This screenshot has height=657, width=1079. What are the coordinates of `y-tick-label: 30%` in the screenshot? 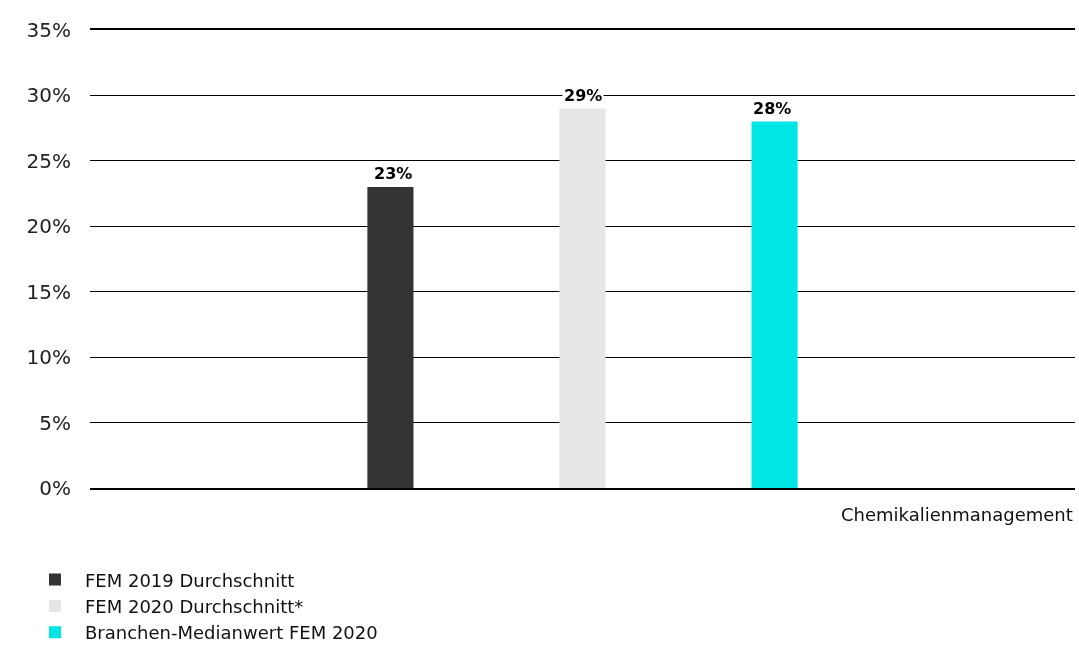 It's located at (48, 95).